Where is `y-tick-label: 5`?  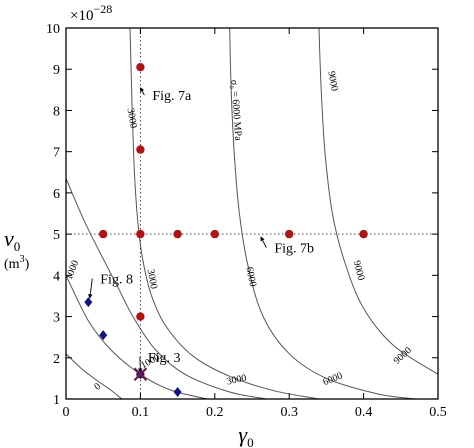
y-tick-label: 5 is located at coordinates (56, 235).